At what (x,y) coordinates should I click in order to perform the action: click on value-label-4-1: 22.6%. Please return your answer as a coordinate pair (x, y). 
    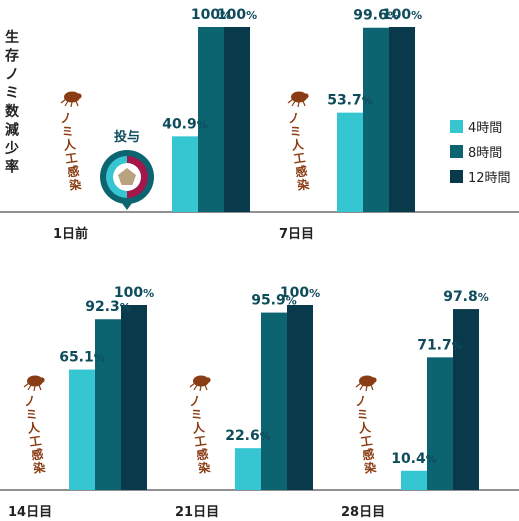
    Looking at the image, I should click on (248, 436).